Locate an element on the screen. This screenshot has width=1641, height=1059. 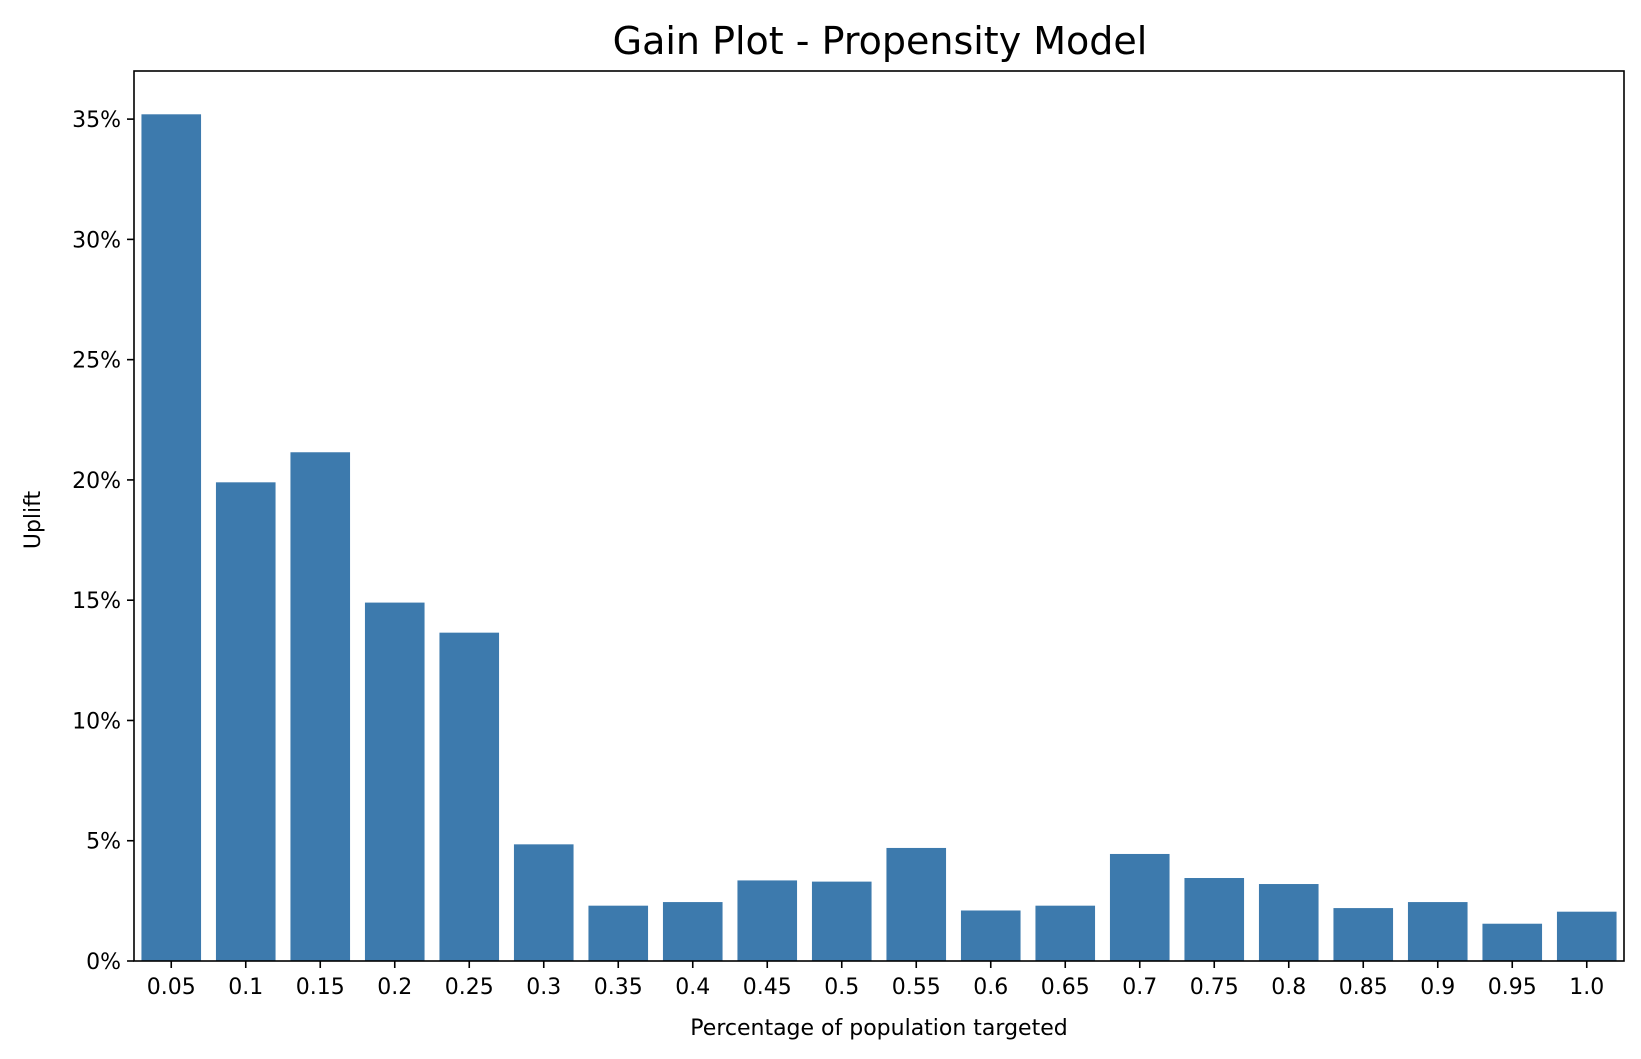
x-tick-label: 0.25 is located at coordinates (469, 987).